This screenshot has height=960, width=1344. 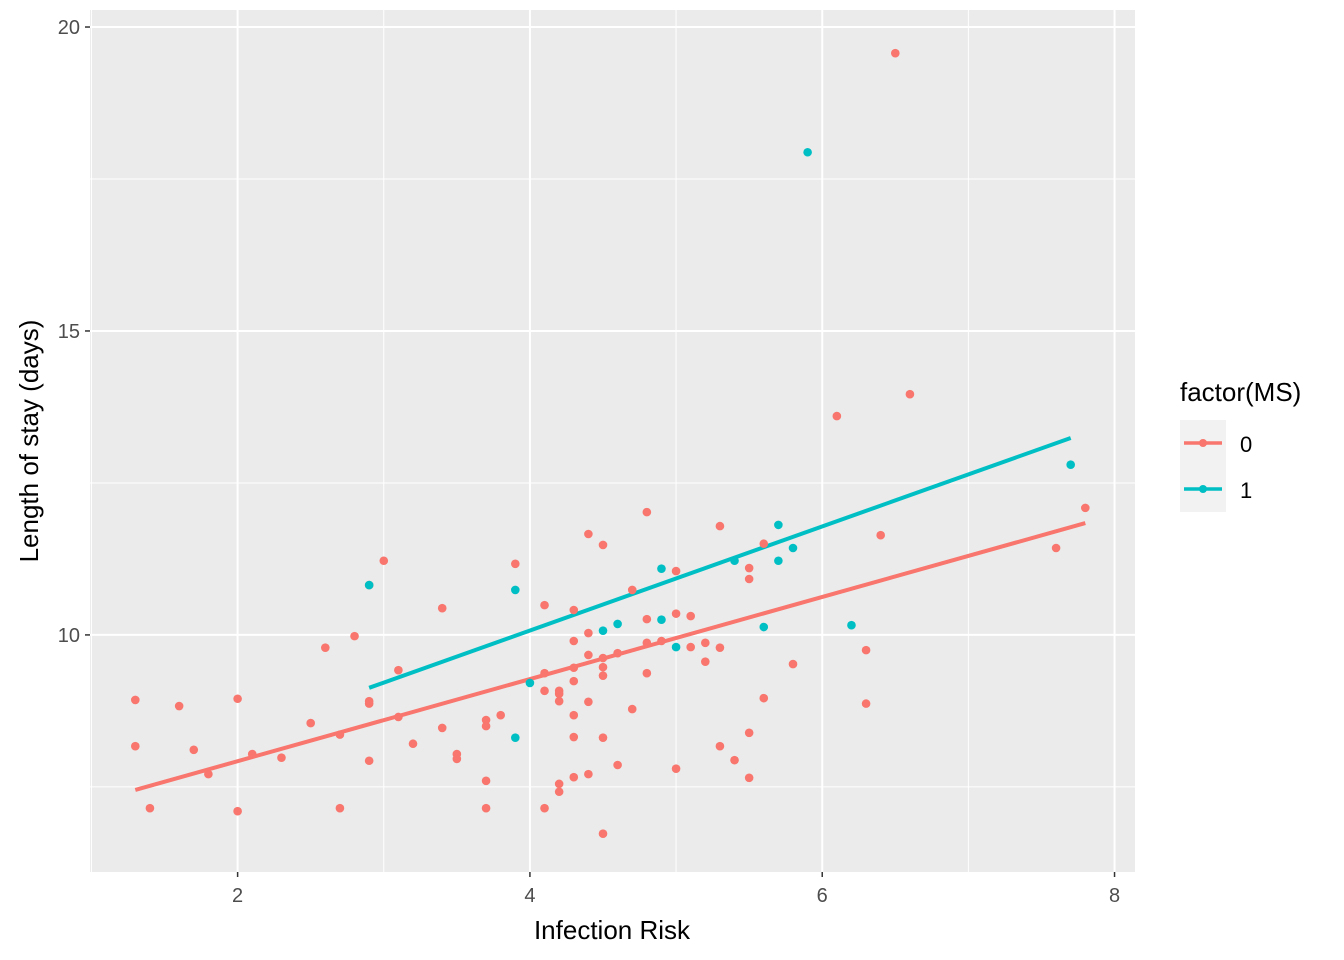 What do you see at coordinates (69, 332) in the screenshot?
I see `y-tick-label: 15` at bounding box center [69, 332].